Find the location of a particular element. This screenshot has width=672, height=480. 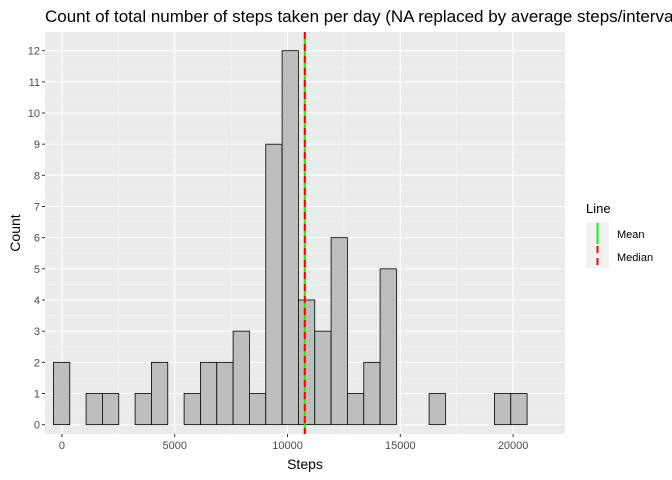

y-tick-label: 4 is located at coordinates (37, 301).